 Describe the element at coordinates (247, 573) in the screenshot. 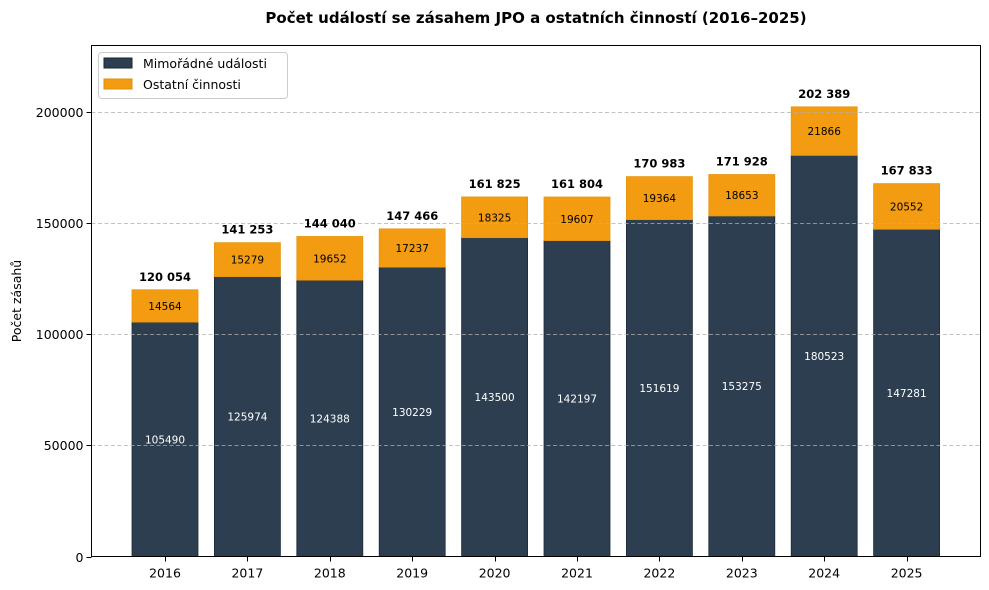

I see `x-tick-label-2017: 2017` at that location.